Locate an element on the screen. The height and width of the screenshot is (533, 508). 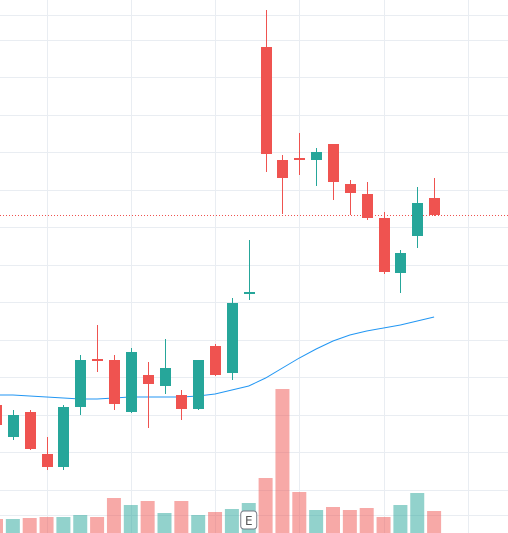
event-marker: E is located at coordinates (249, 520).